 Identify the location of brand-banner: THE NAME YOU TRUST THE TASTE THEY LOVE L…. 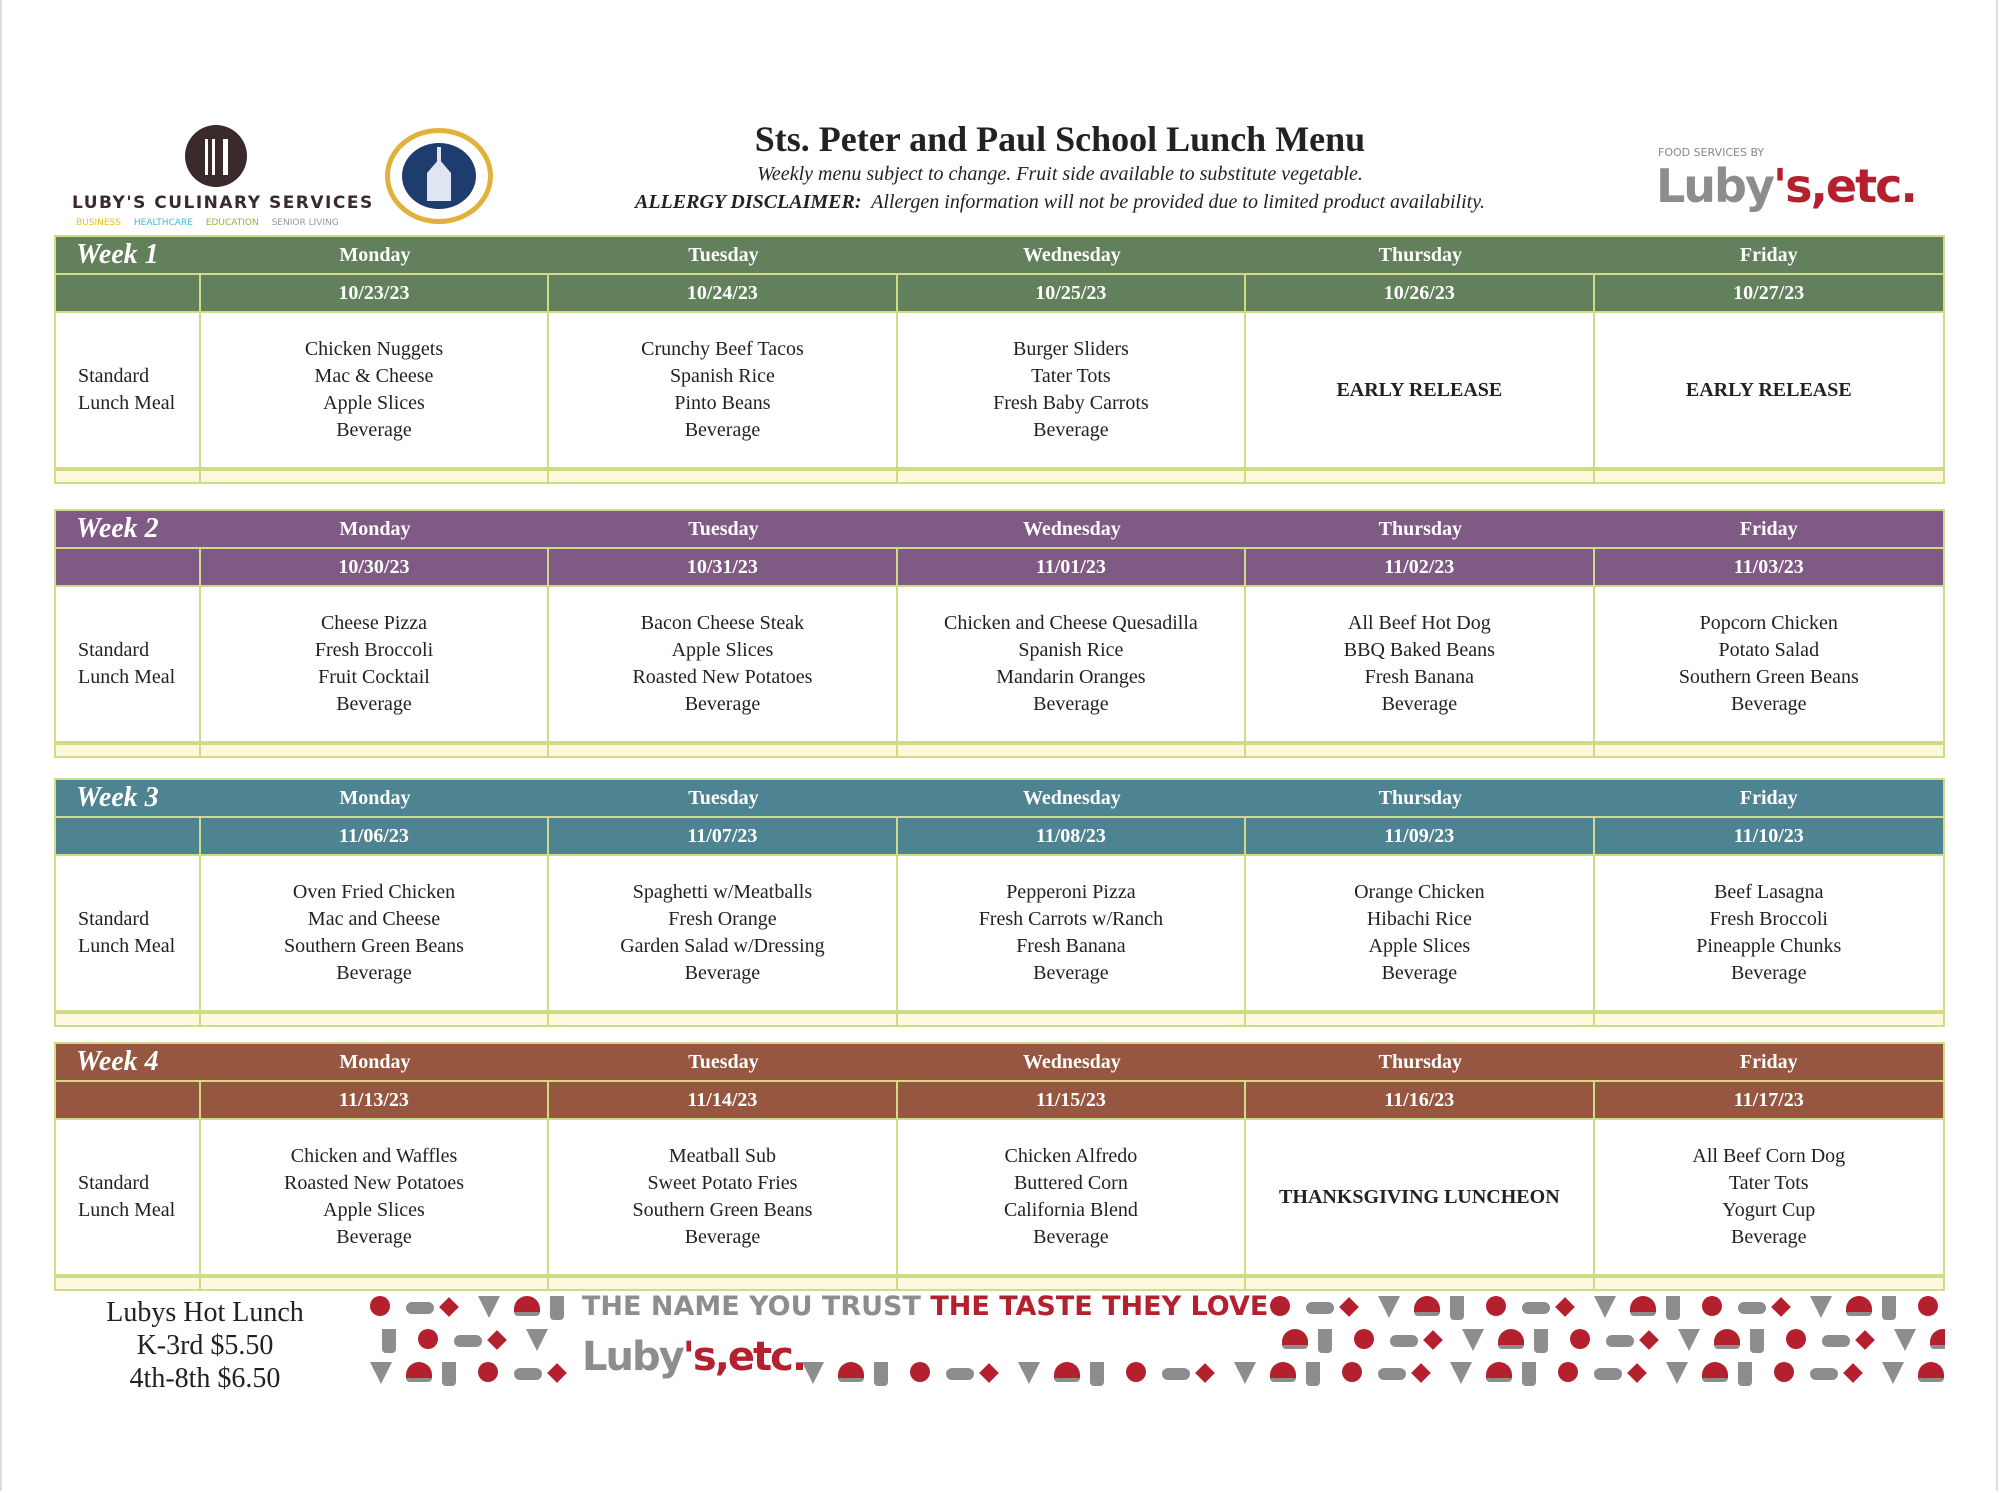
(1157, 1343).